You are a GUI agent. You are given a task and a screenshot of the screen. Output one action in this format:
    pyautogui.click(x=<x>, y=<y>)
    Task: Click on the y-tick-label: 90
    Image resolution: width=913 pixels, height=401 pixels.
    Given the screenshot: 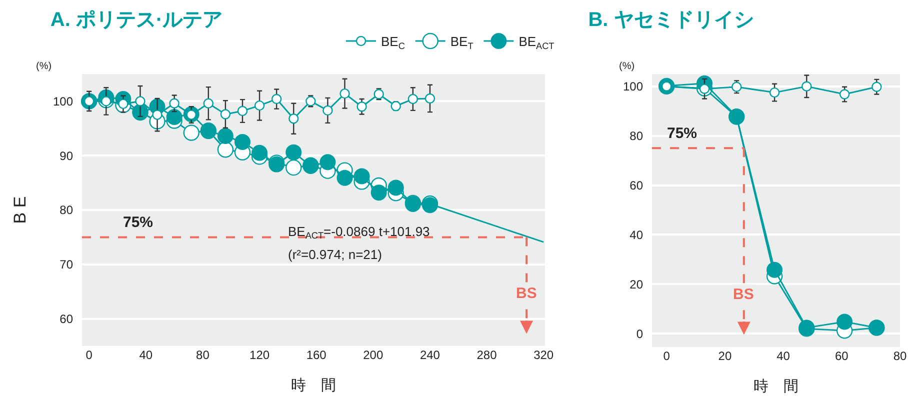 What is the action you would take?
    pyautogui.click(x=67, y=155)
    